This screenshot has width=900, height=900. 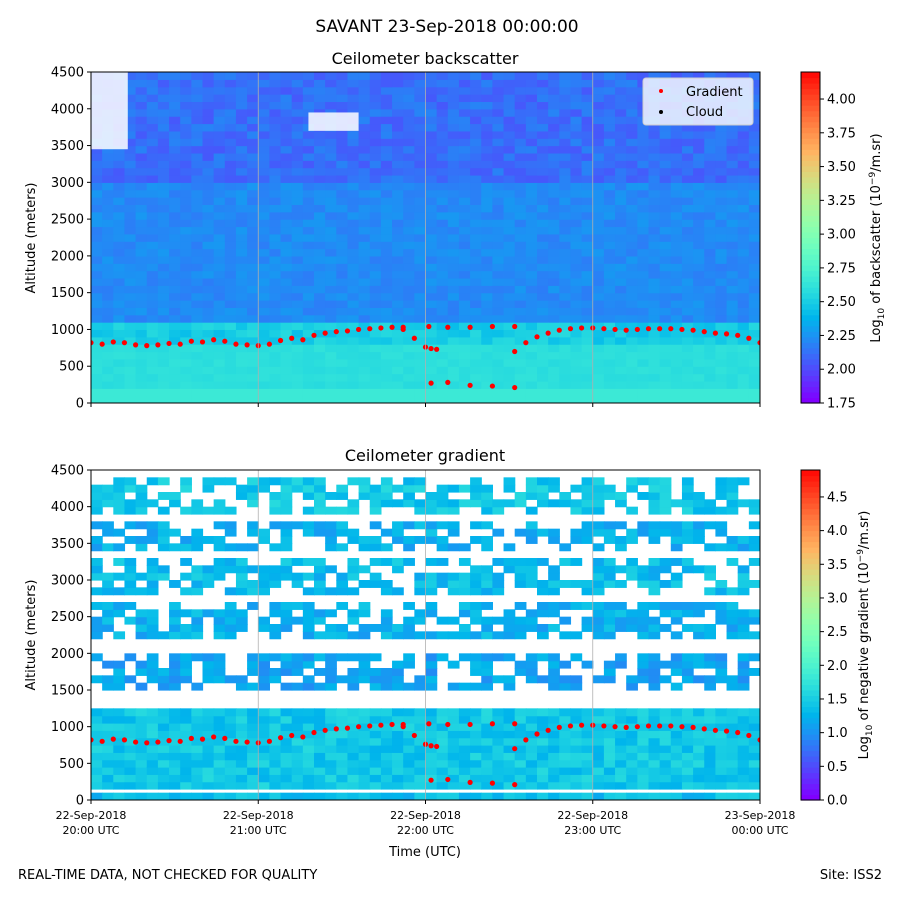 I want to click on legend-gradient-marker, so click(x=661, y=91).